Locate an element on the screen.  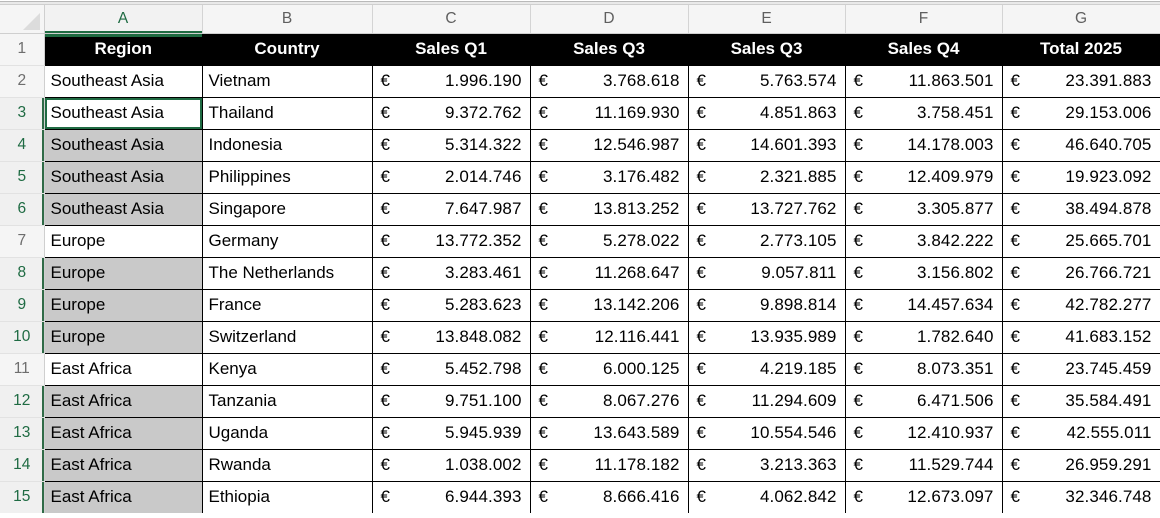
row-header-14: 14 is located at coordinates (22, 465).